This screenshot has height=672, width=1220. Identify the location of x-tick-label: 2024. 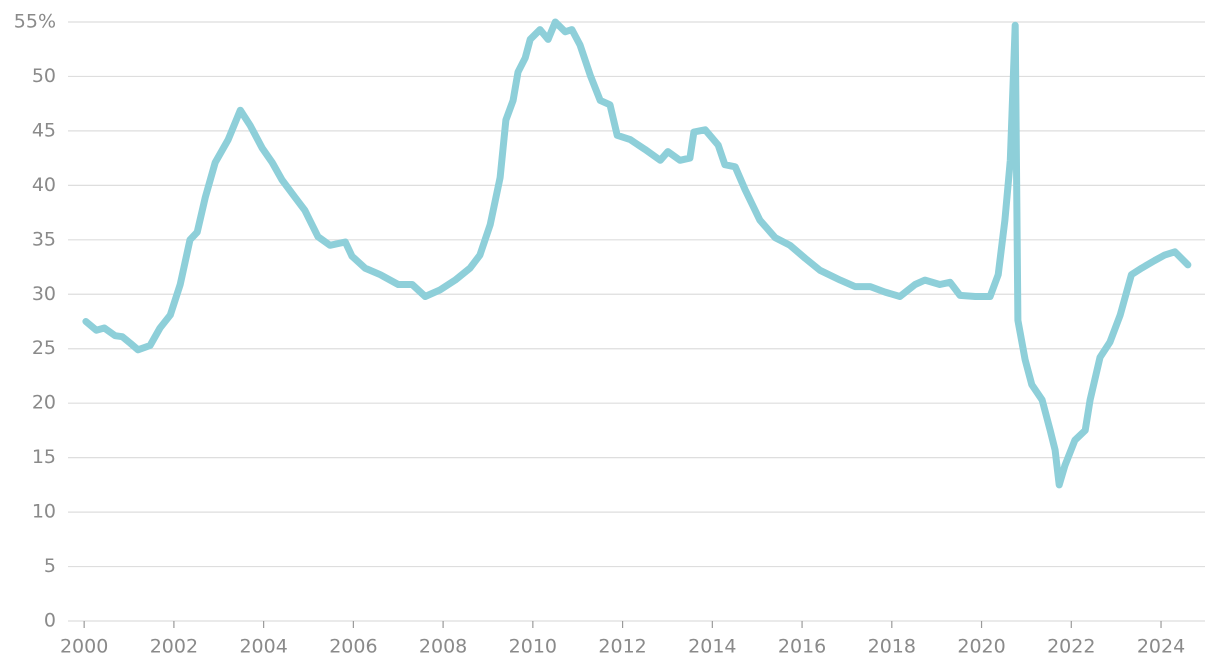
(1161, 647).